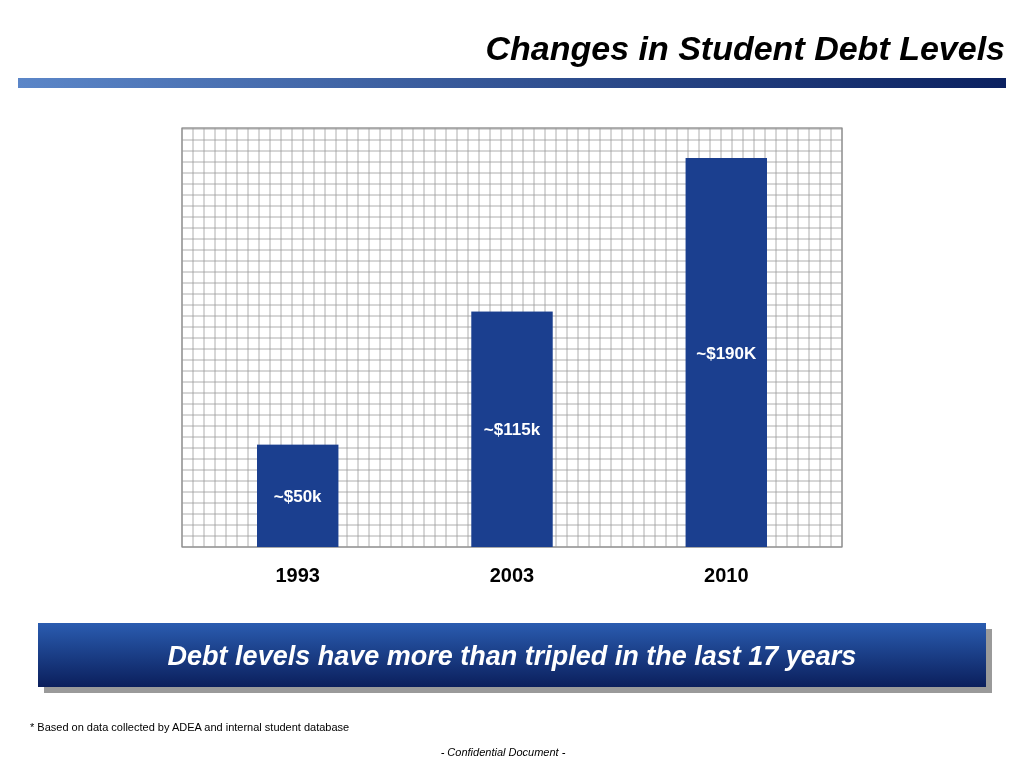 The height and width of the screenshot is (768, 1024). What do you see at coordinates (512, 430) in the screenshot?
I see `data-label: ~$115k` at bounding box center [512, 430].